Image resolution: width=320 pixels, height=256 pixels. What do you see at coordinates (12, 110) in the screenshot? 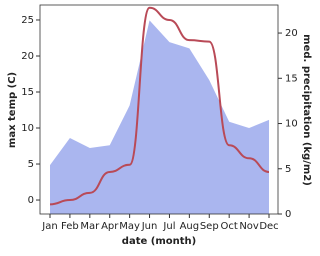
I see `y-axis-label: max temp (C)` at bounding box center [12, 110].